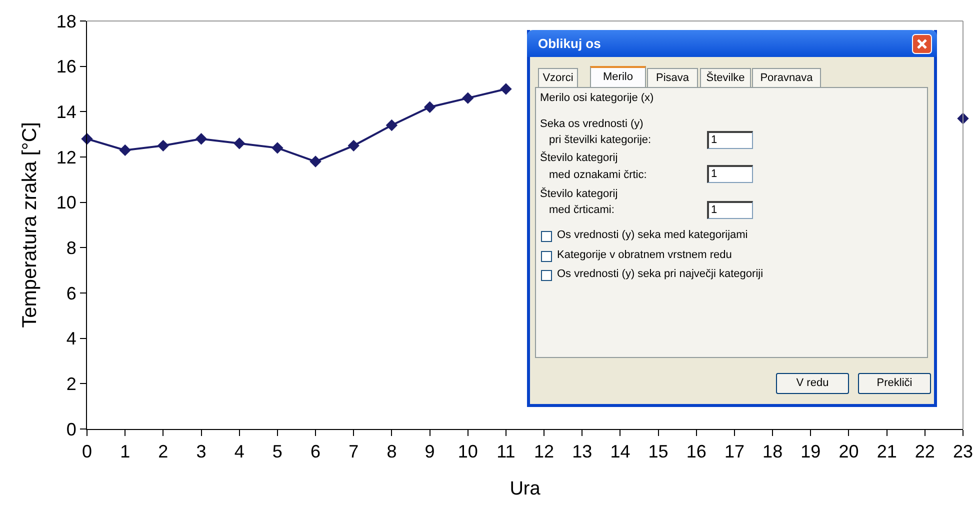 This screenshot has width=975, height=507. Describe the element at coordinates (581, 210) in the screenshot. I see `annotation: med črticami:` at that location.